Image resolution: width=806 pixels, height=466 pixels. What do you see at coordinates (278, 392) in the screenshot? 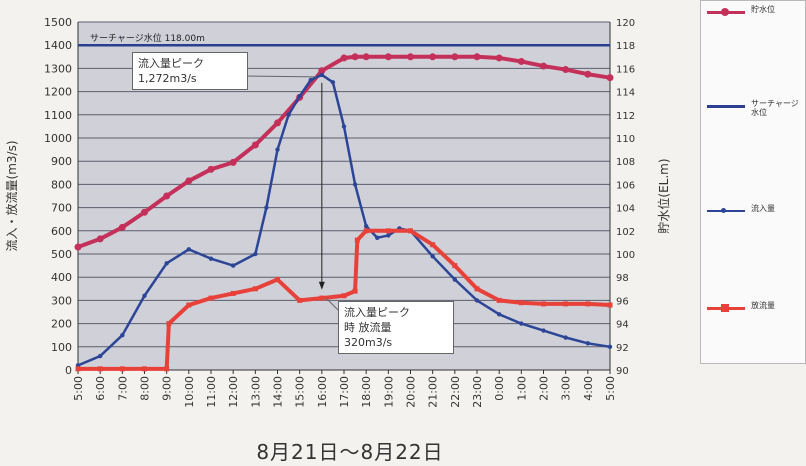
I see `x-tick-label: 14:00` at bounding box center [278, 392].